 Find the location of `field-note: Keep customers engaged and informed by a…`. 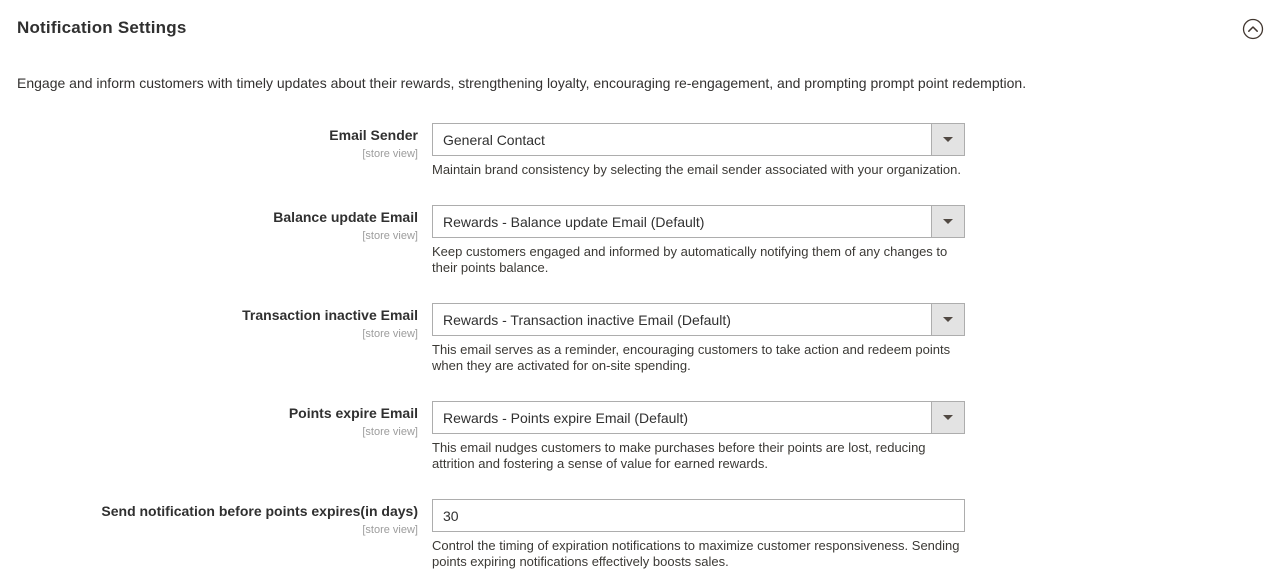

field-note: Keep customers engaged and informed by a… is located at coordinates (690, 259).